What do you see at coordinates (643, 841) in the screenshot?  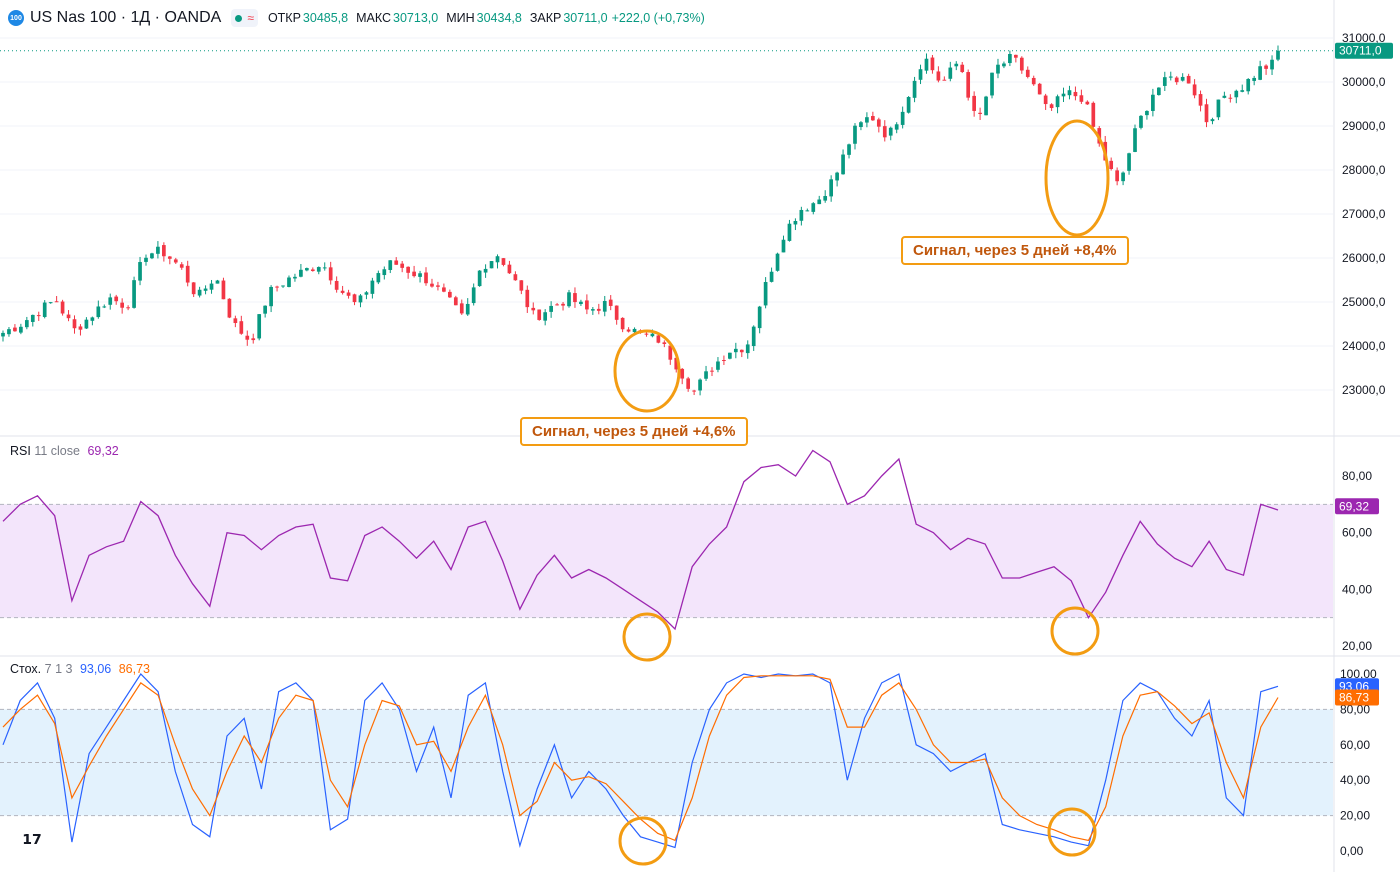 I see `stoch-signal-circle` at bounding box center [643, 841].